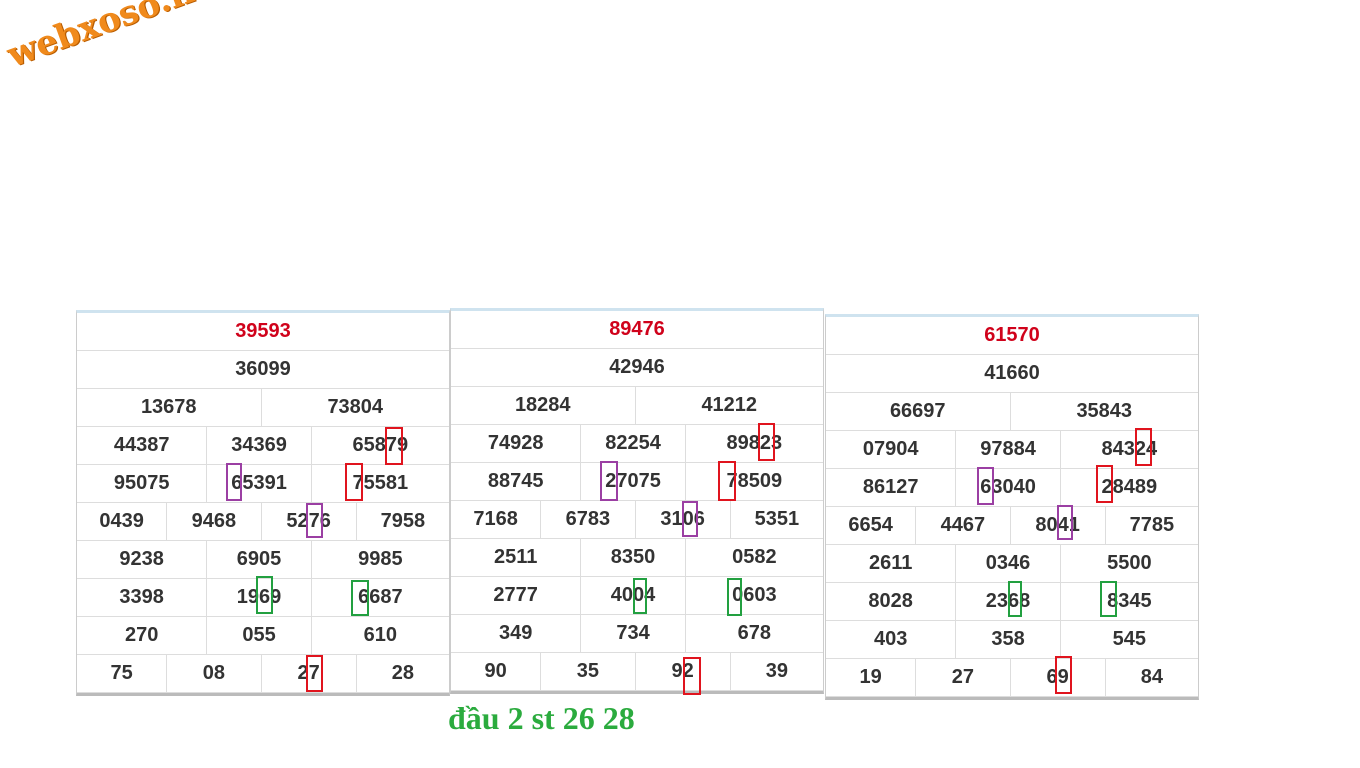  What do you see at coordinates (142, 597) in the screenshot?
I see `number-cell: 3398` at bounding box center [142, 597].